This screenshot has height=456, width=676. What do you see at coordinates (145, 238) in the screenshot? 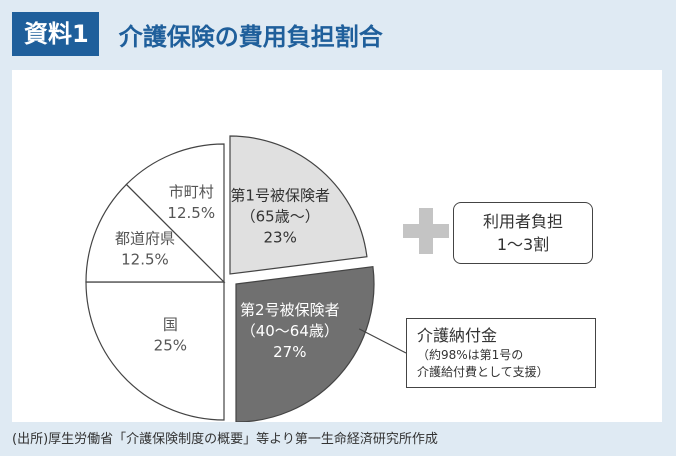
I see `slice-label-3: 都道府県` at bounding box center [145, 238].